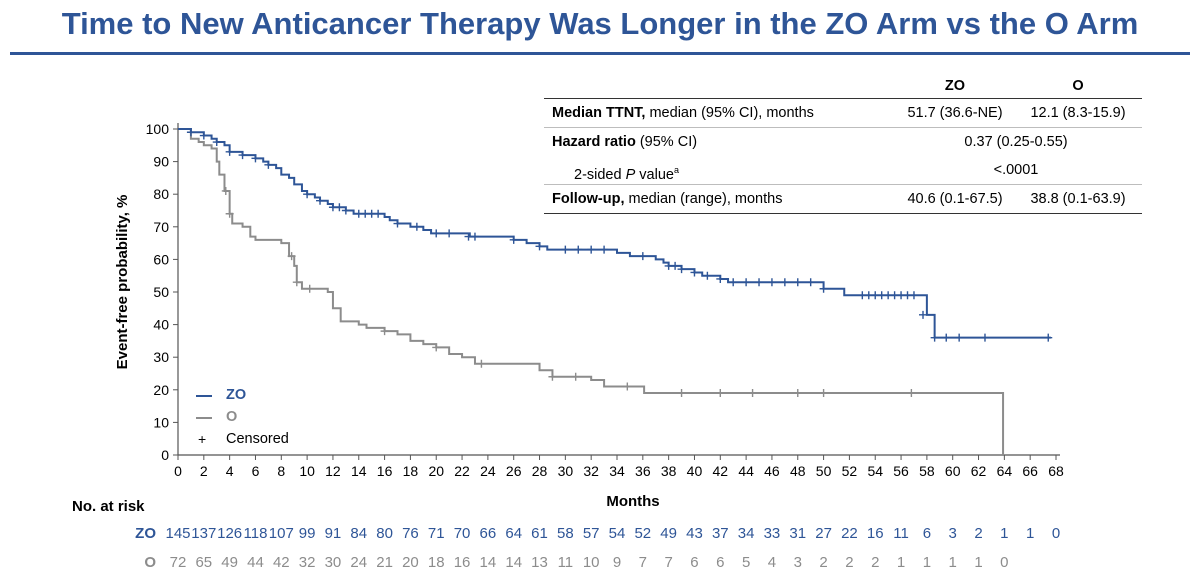 The height and width of the screenshot is (582, 1200). What do you see at coordinates (617, 562) in the screenshot?
I see `risk-count-o: 9` at bounding box center [617, 562].